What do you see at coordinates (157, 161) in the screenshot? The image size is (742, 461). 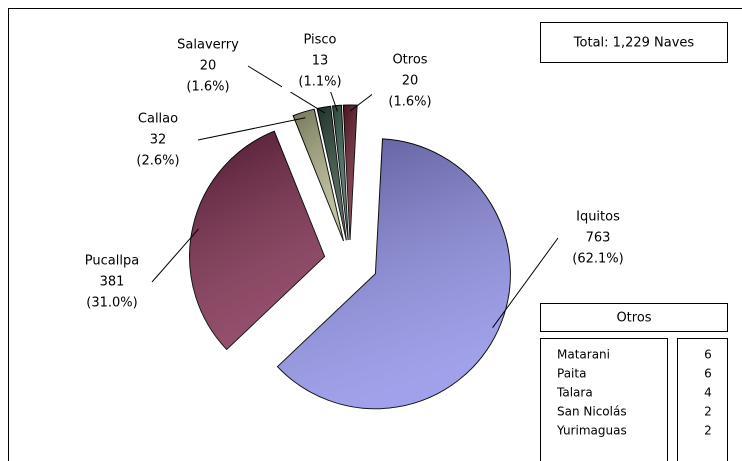 I see `slice-label-percent: (2.6%)` at bounding box center [157, 161].